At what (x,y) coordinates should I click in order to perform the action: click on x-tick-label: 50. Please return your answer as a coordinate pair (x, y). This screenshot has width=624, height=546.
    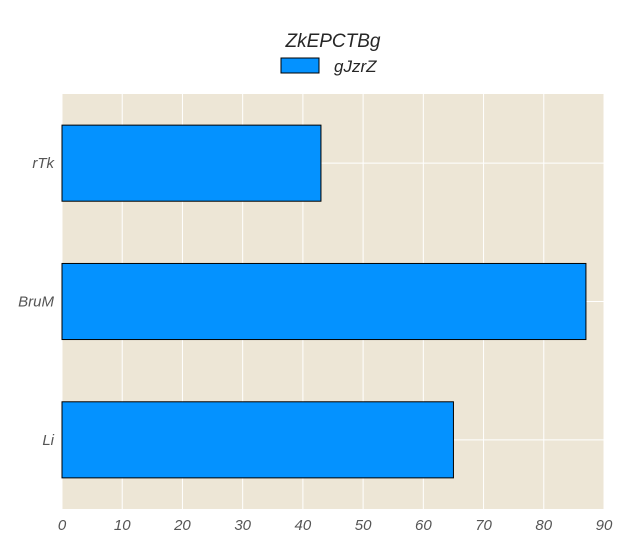
    Looking at the image, I should click on (363, 525).